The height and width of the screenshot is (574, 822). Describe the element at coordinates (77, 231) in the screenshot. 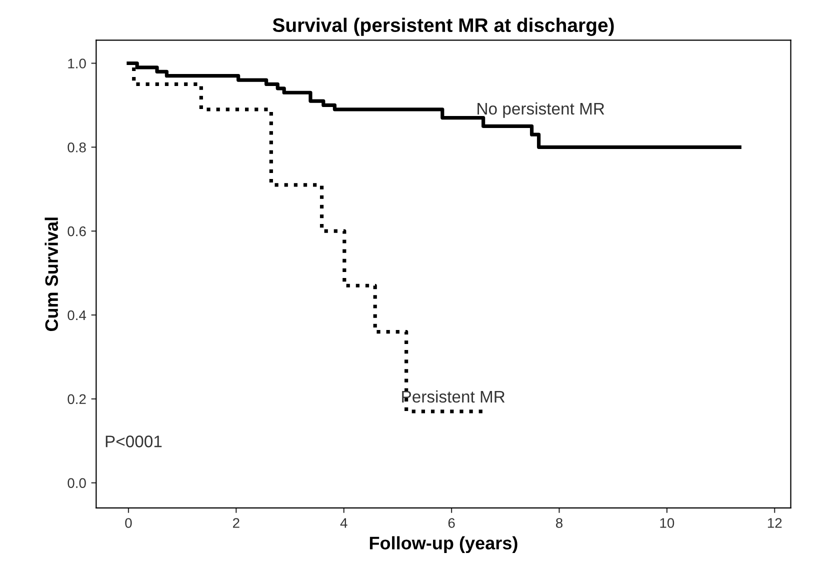

I see `y-tick-label: 0.6` at that location.